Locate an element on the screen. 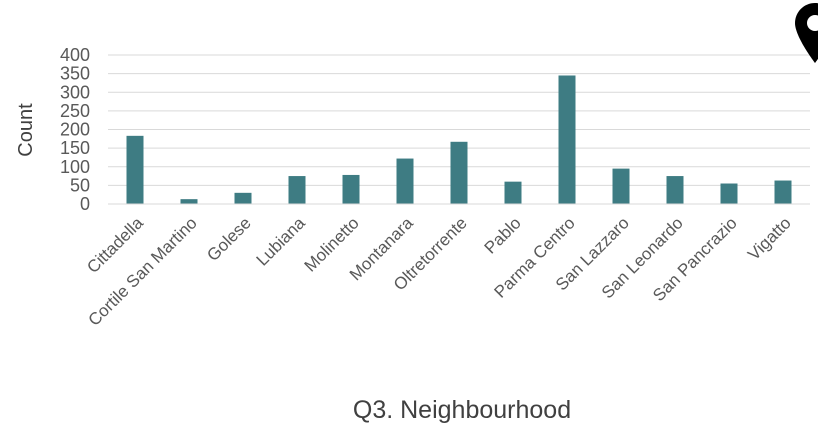 This screenshot has width=818, height=429. y-tick-label: 300 is located at coordinates (75, 92).